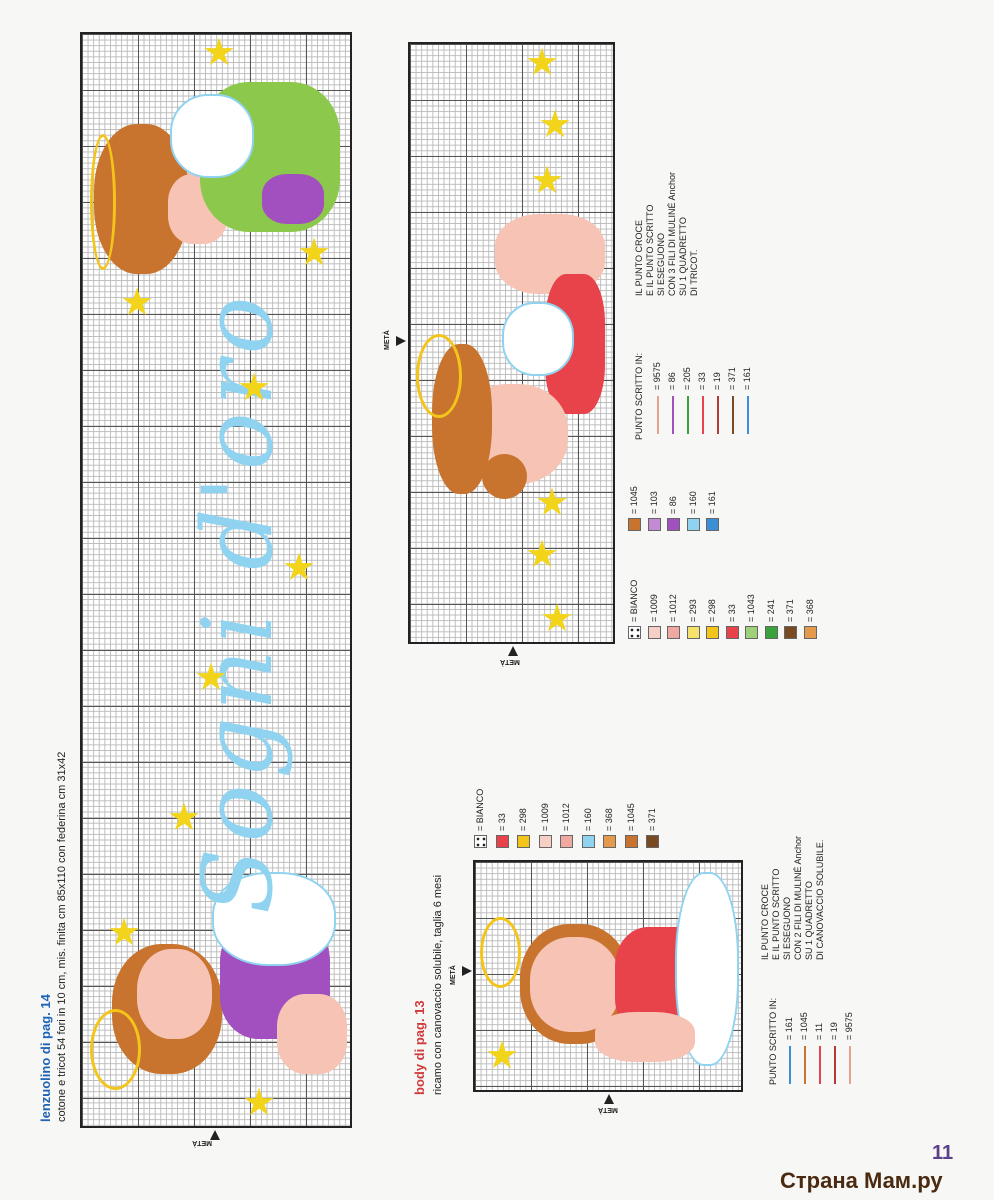  Describe the element at coordinates (809, 610) in the screenshot. I see `top-legend-code-label: = 368` at that location.